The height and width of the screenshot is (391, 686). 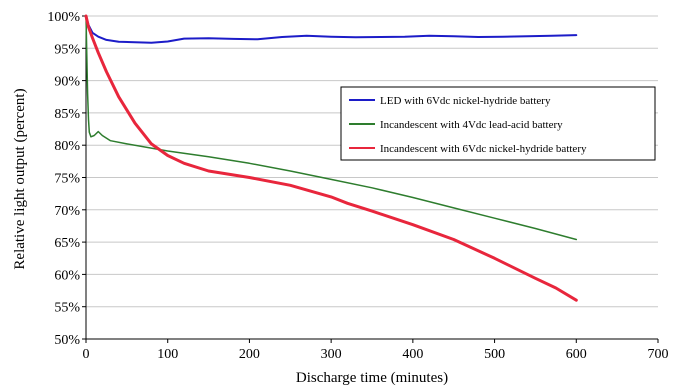 I want to click on y-tick-label: 60%, so click(x=67, y=275).